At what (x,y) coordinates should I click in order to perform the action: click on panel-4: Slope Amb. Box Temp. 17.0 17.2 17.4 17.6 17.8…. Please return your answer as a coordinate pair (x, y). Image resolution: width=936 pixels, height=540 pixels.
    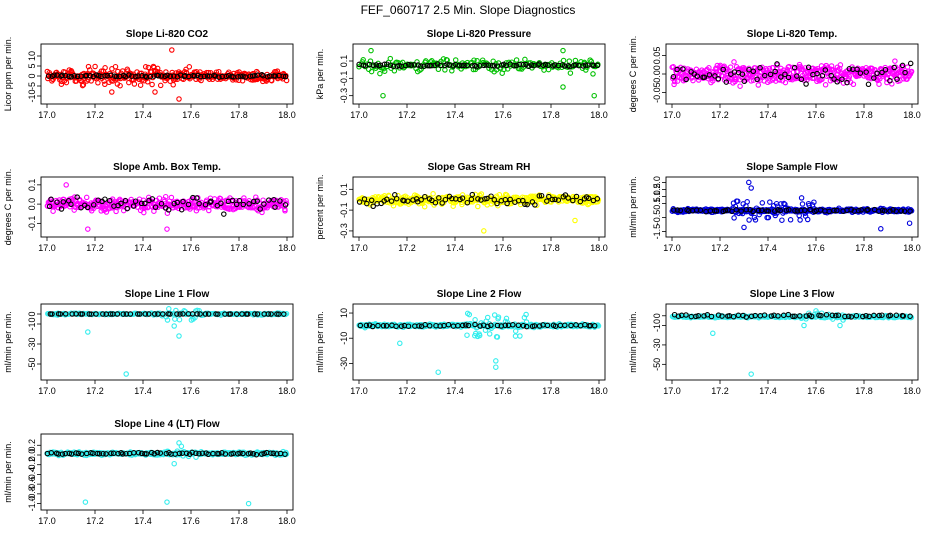
    Looking at the image, I should click on (149, 207).